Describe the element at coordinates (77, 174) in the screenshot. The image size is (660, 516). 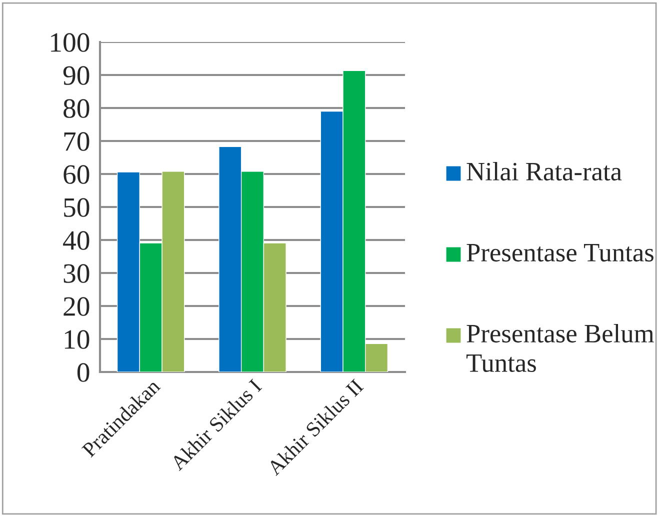
I see `y-tick-label: 60` at that location.